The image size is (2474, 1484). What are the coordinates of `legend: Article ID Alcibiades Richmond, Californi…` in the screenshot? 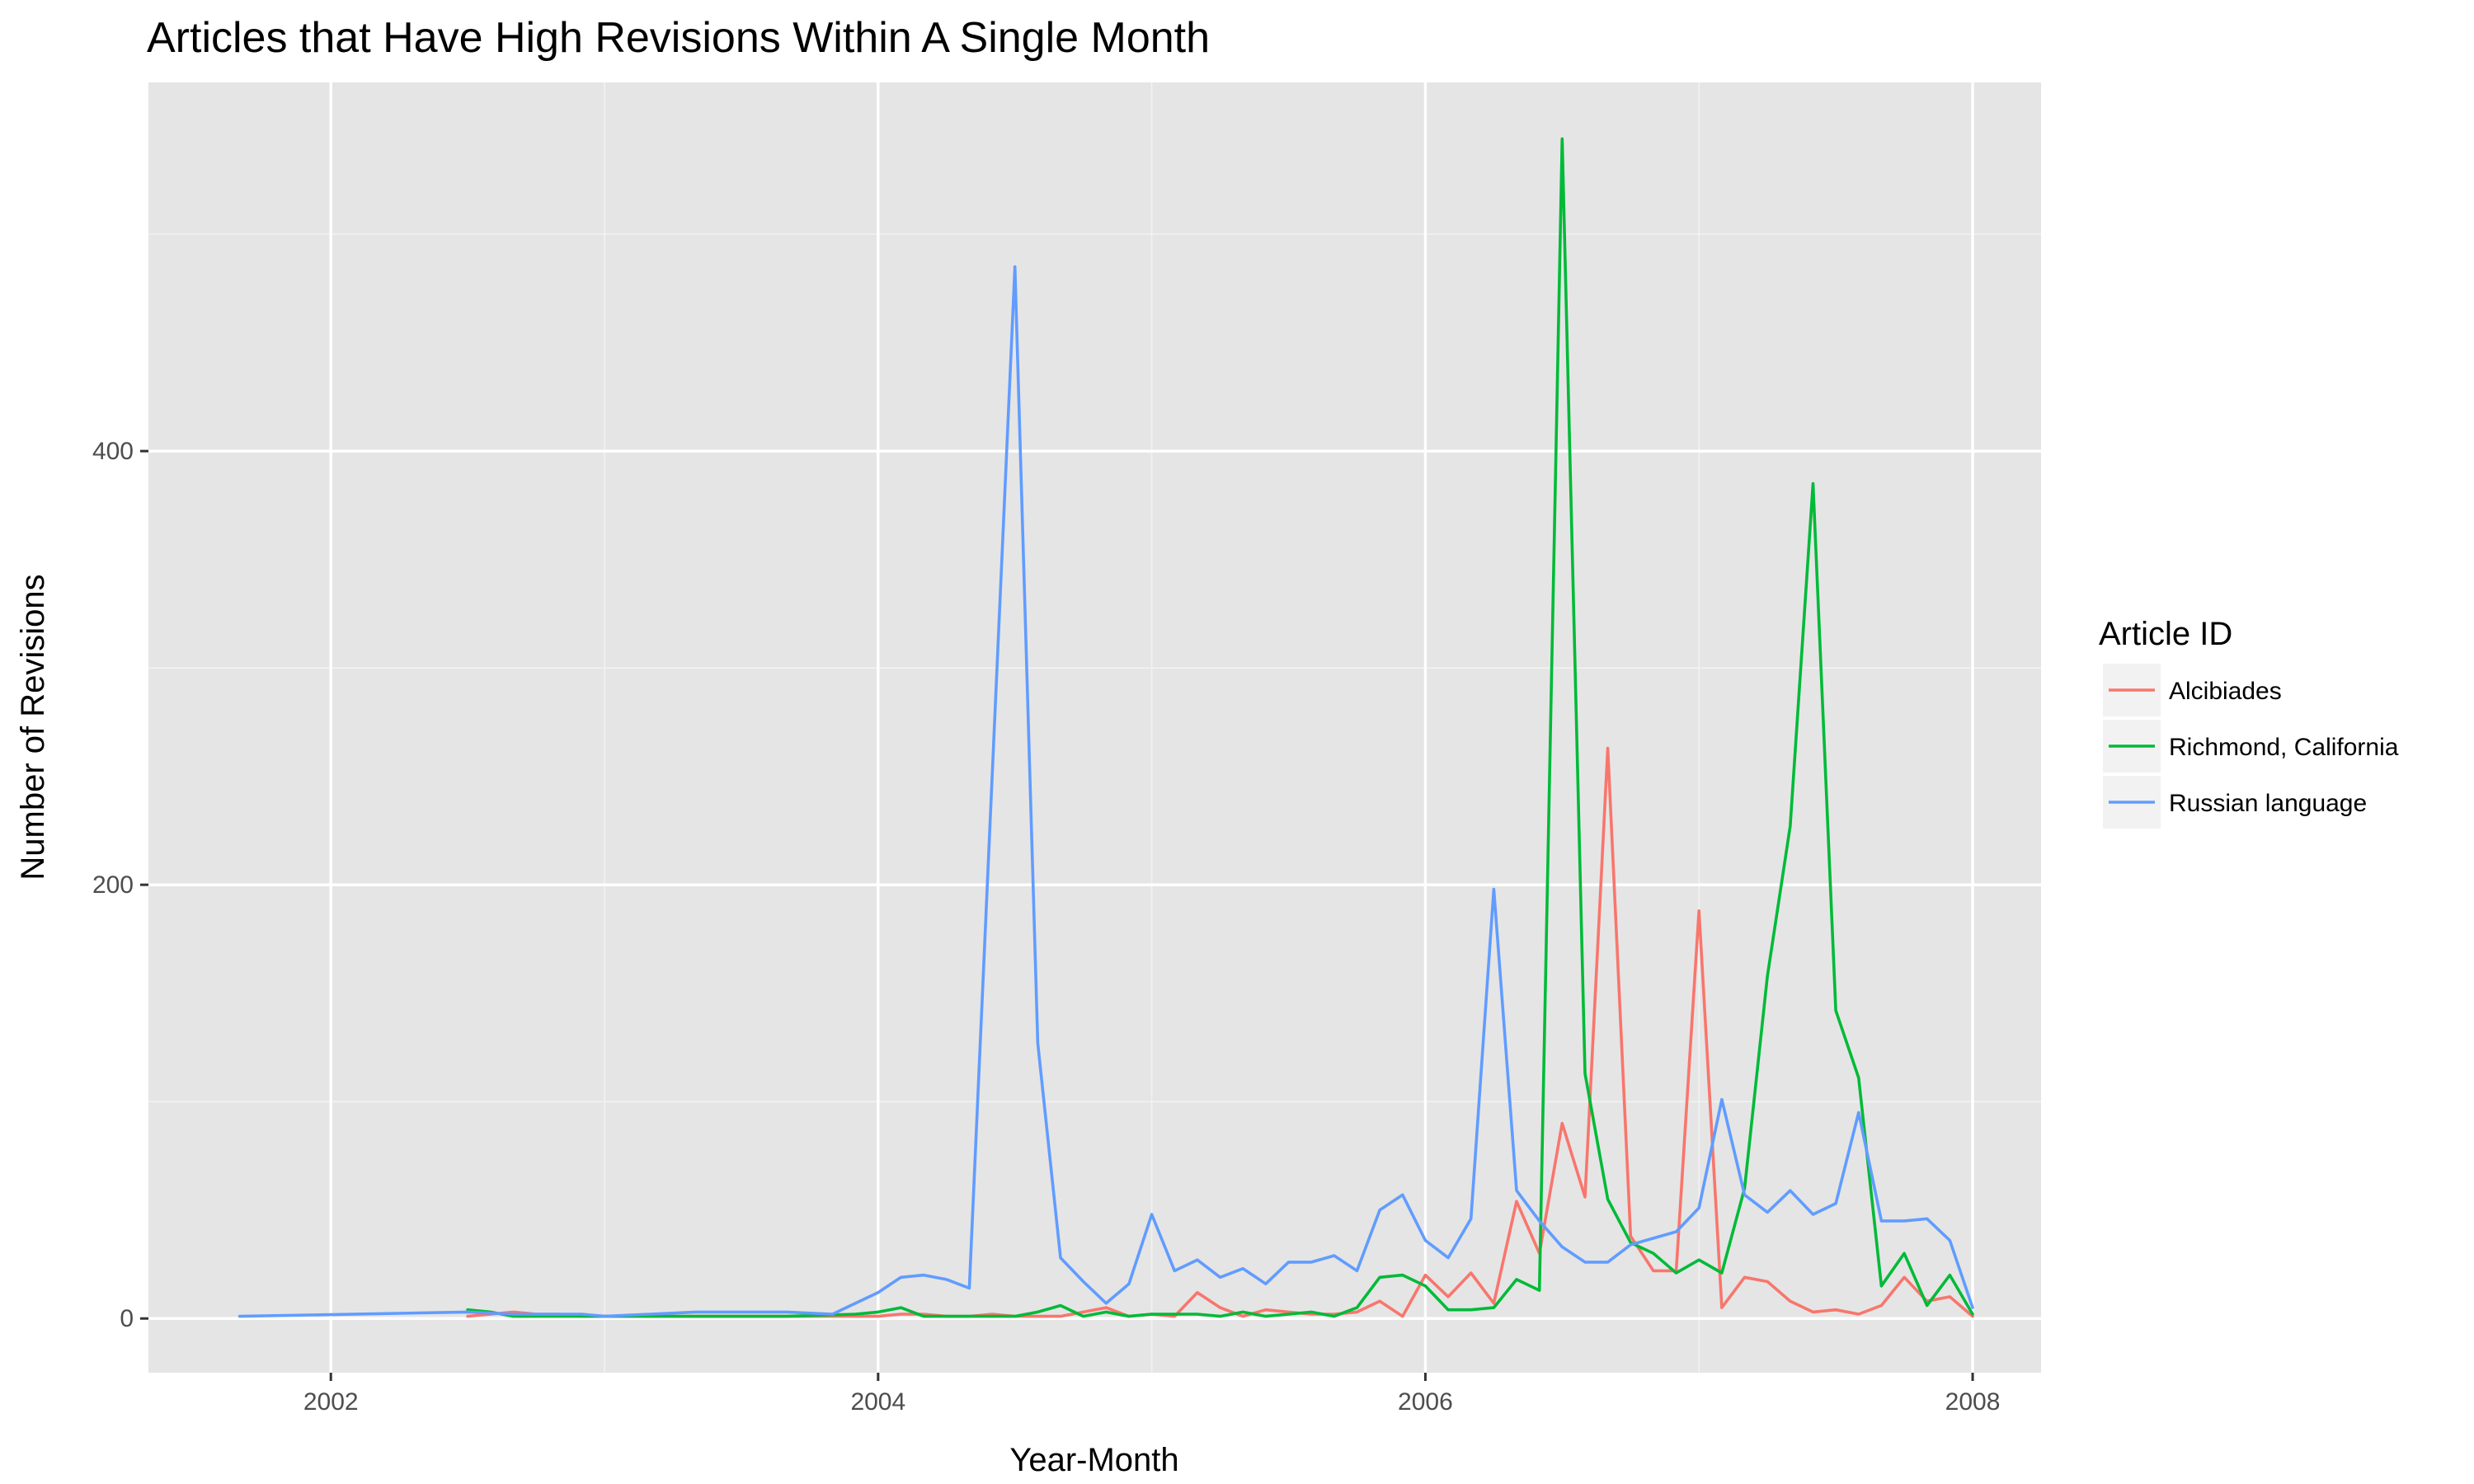 It's located at (2249, 722).